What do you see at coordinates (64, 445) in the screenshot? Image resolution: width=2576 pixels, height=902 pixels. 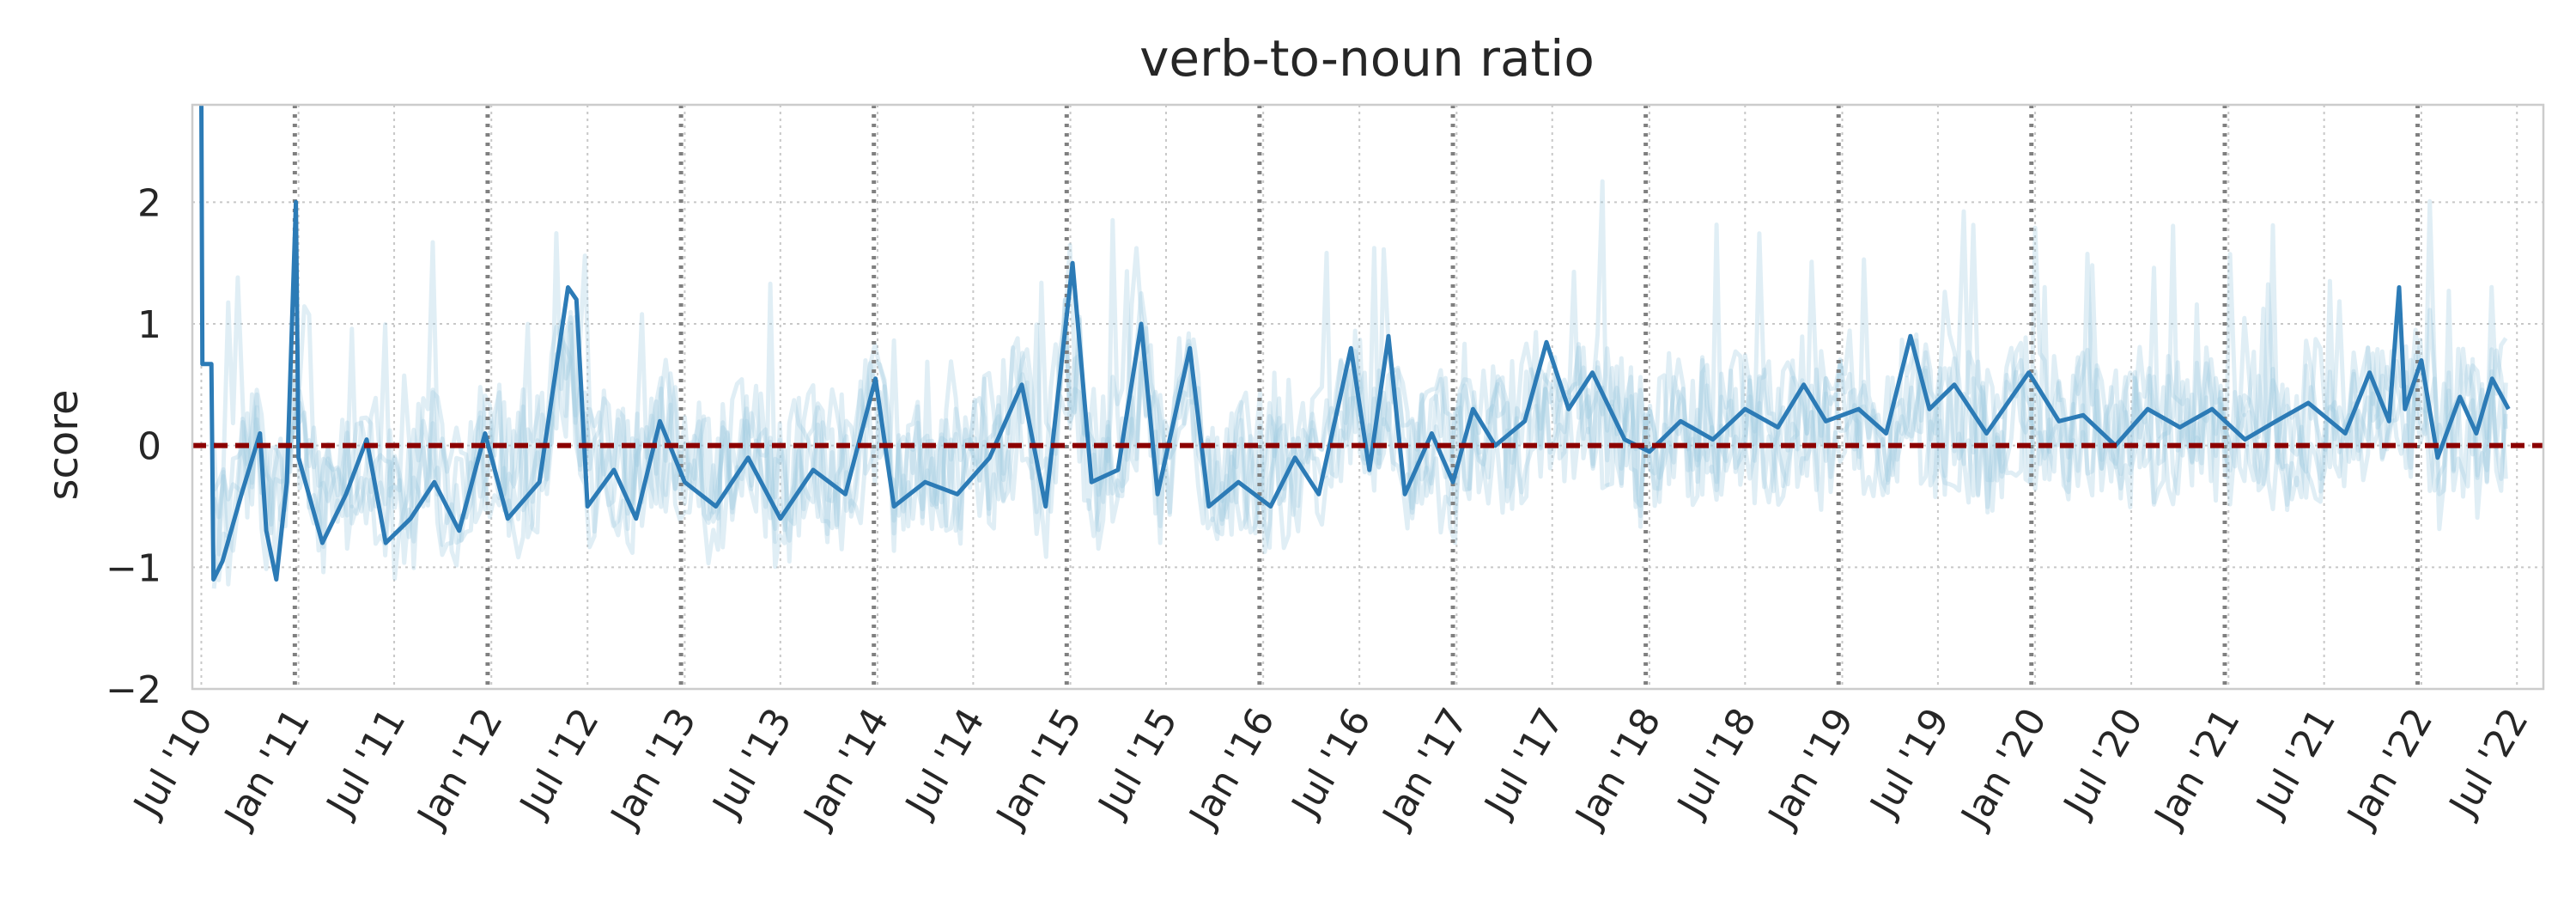 I see `y-axis-label: score` at bounding box center [64, 445].